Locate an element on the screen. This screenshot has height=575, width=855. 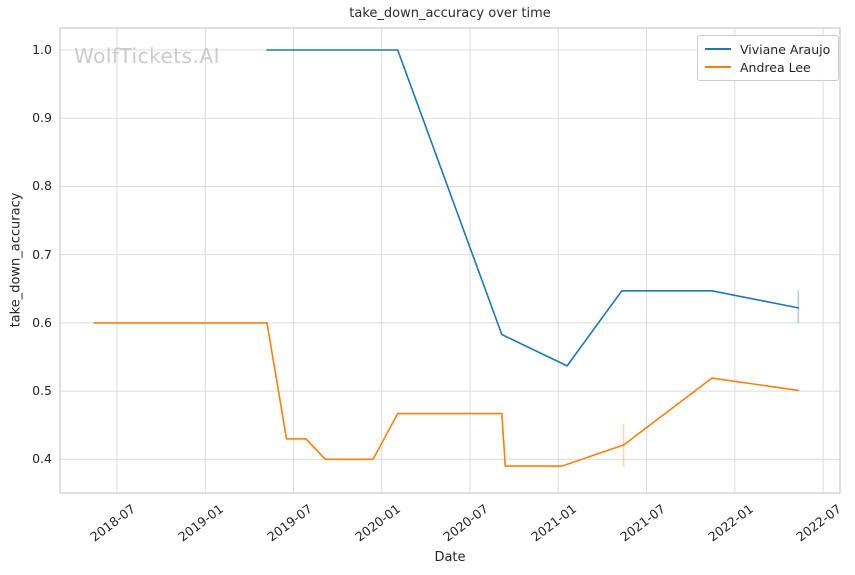
y-tick-label: 0.4 is located at coordinates (42, 459).